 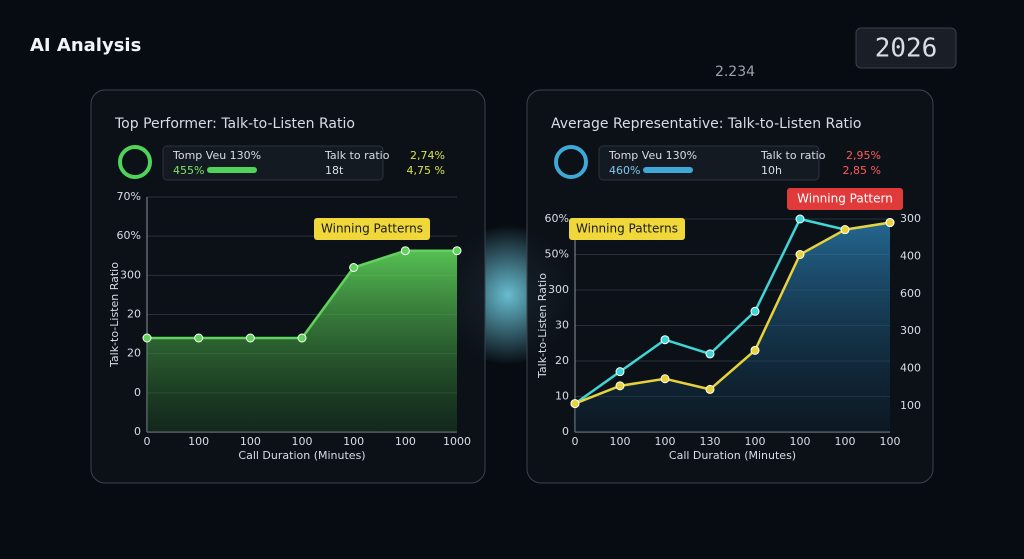 I want to click on year: 2026, so click(x=906, y=49).